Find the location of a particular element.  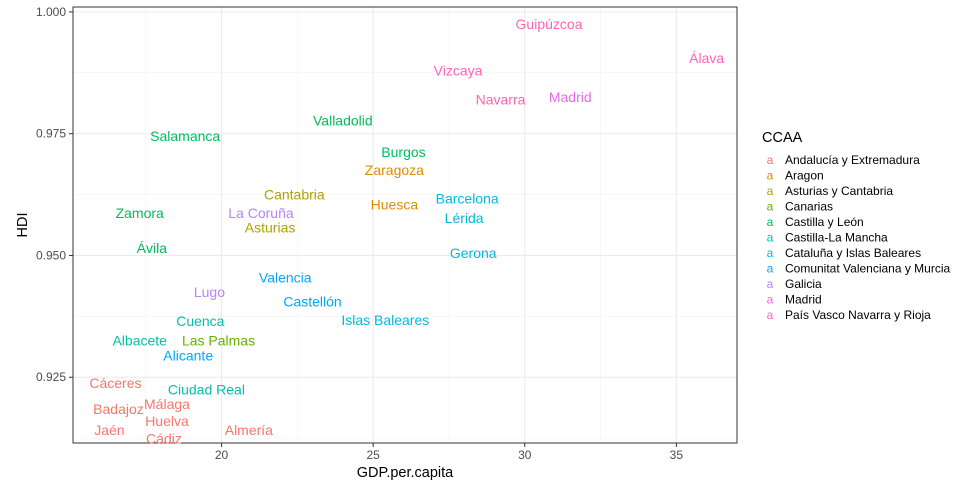

point-label: Ávila is located at coordinates (152, 248).